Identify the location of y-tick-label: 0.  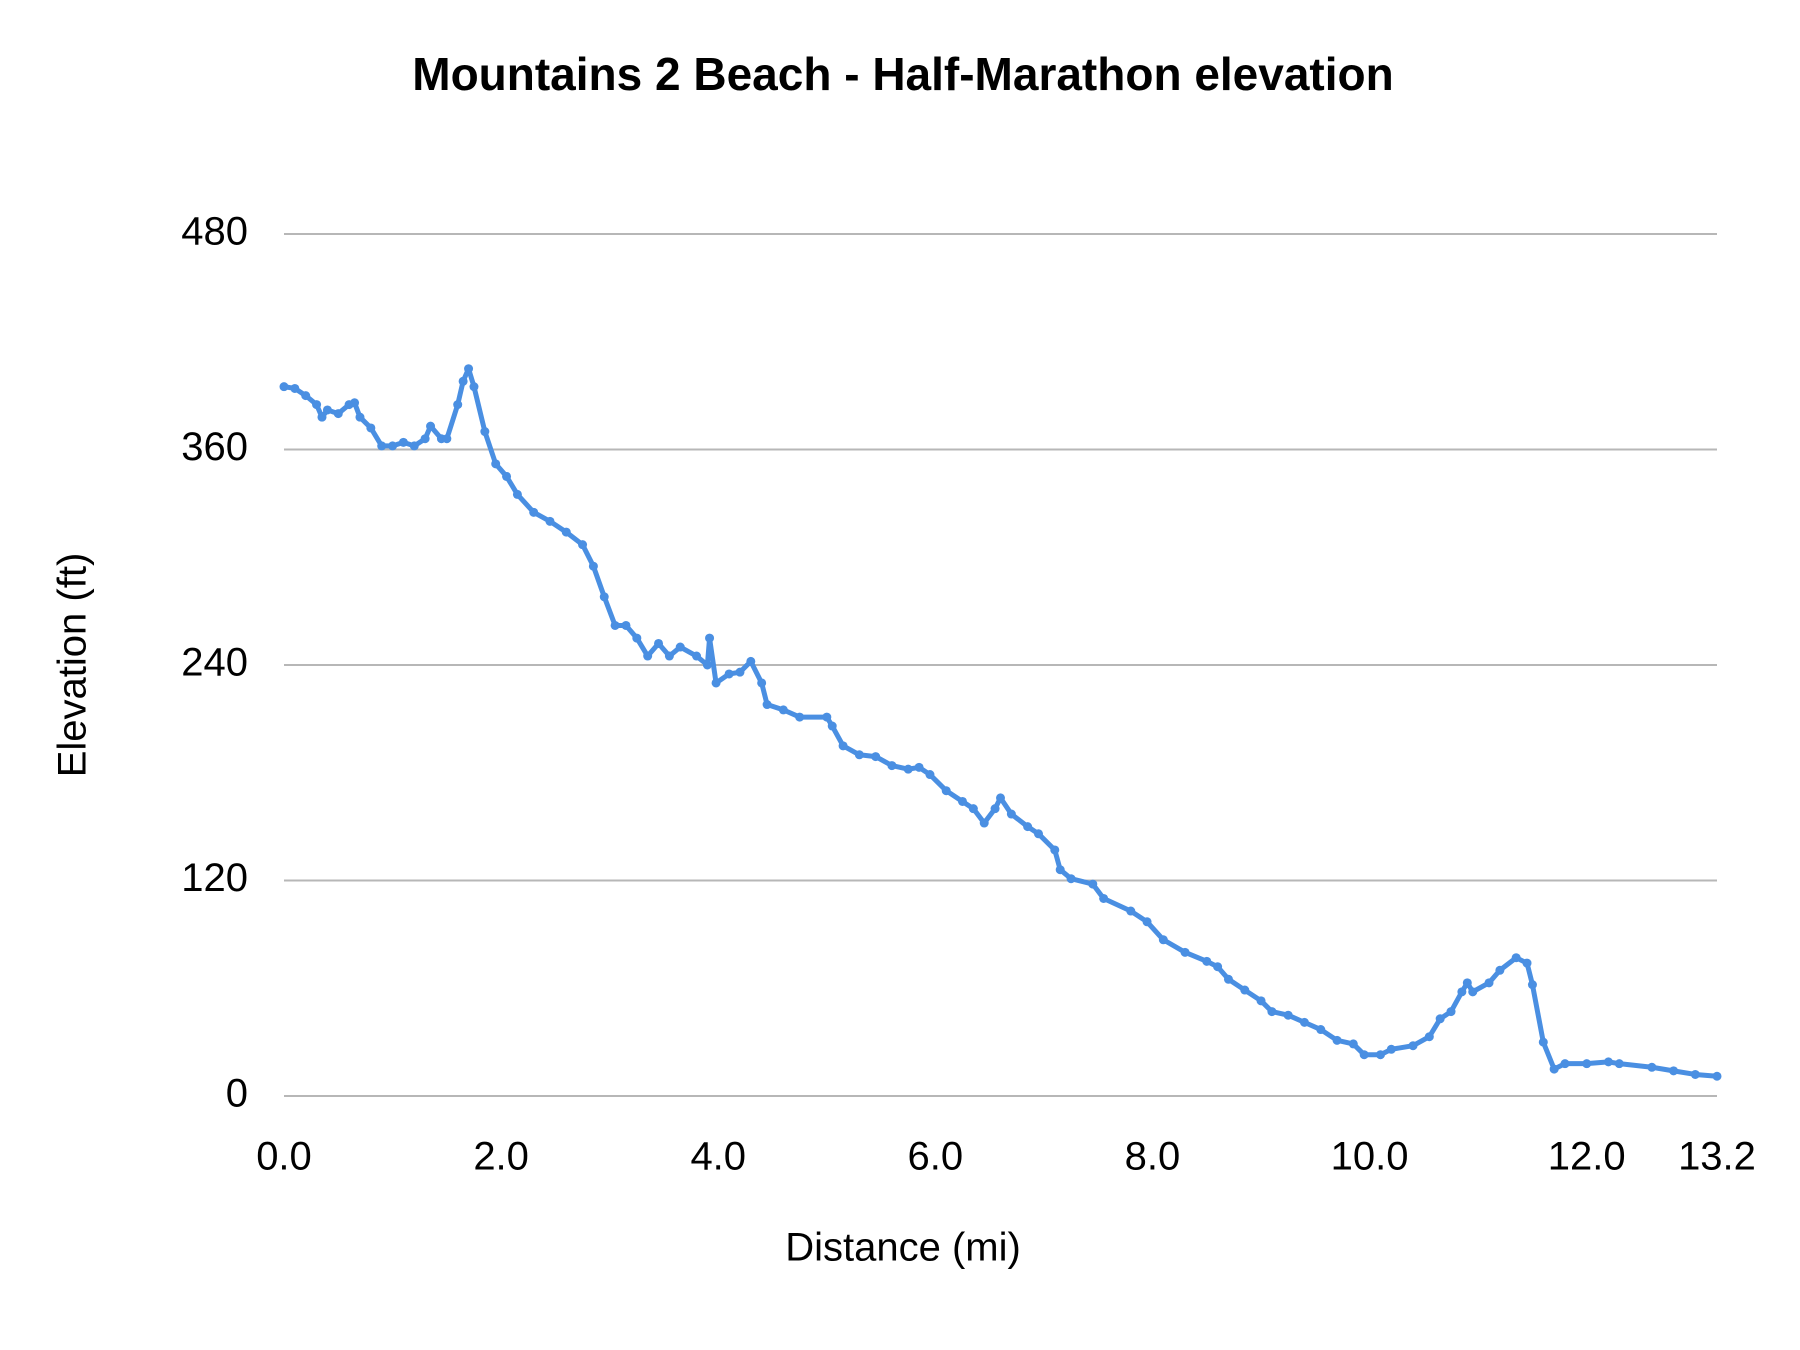
(237, 1094).